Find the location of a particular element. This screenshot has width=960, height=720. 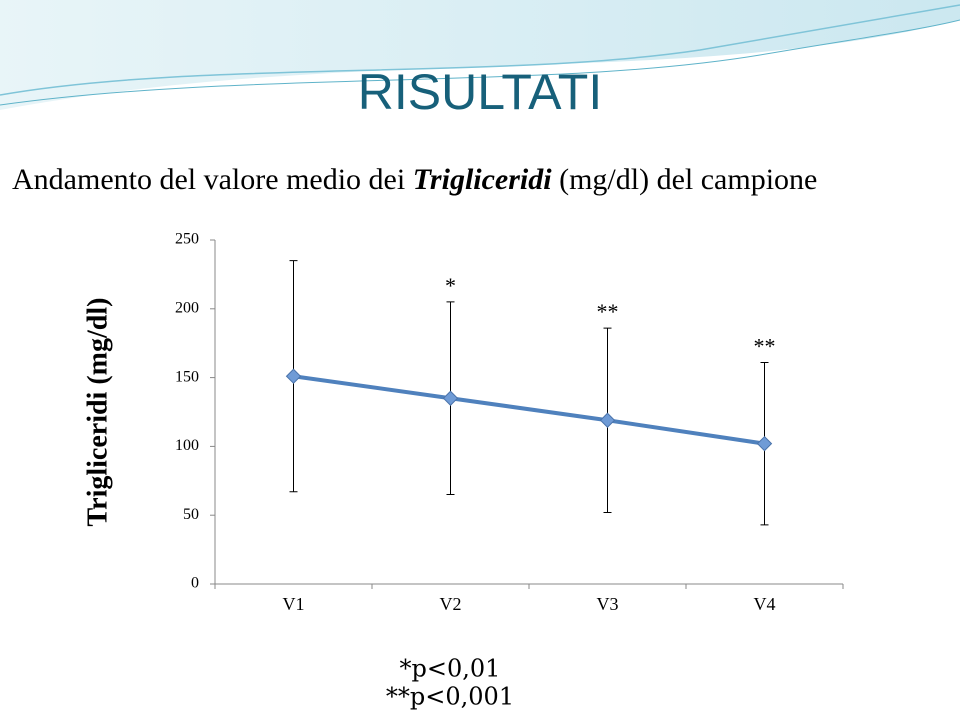

y-tick-label: 50 is located at coordinates (191, 514).